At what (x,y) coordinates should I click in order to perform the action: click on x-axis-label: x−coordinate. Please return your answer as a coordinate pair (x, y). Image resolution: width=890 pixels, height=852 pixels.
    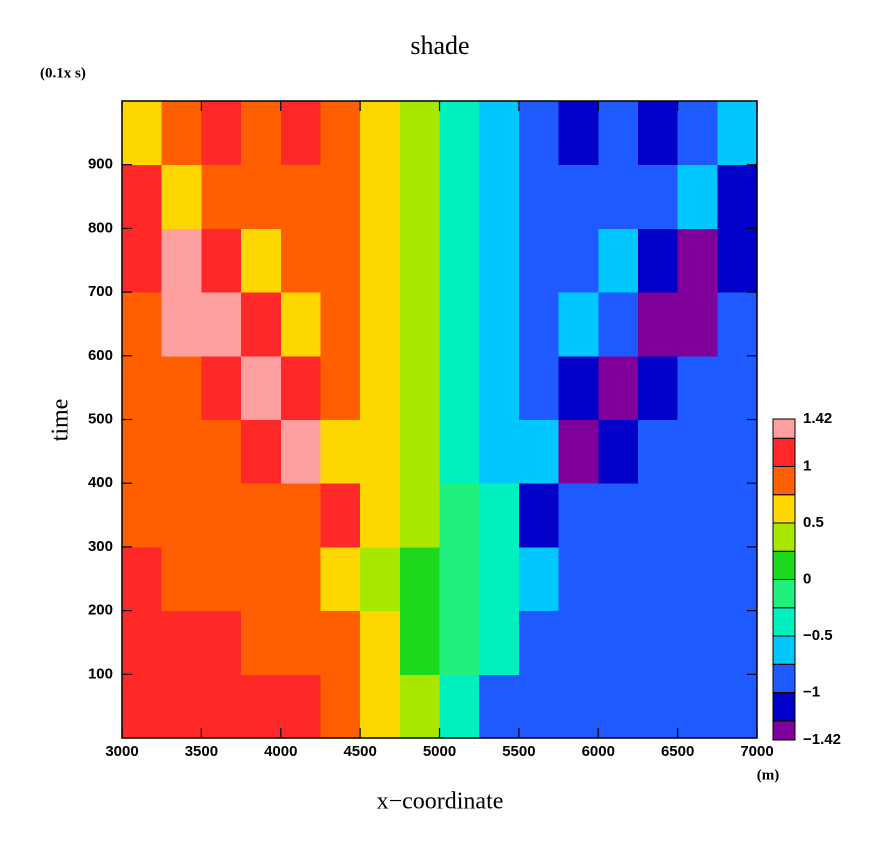
    Looking at the image, I should click on (440, 802).